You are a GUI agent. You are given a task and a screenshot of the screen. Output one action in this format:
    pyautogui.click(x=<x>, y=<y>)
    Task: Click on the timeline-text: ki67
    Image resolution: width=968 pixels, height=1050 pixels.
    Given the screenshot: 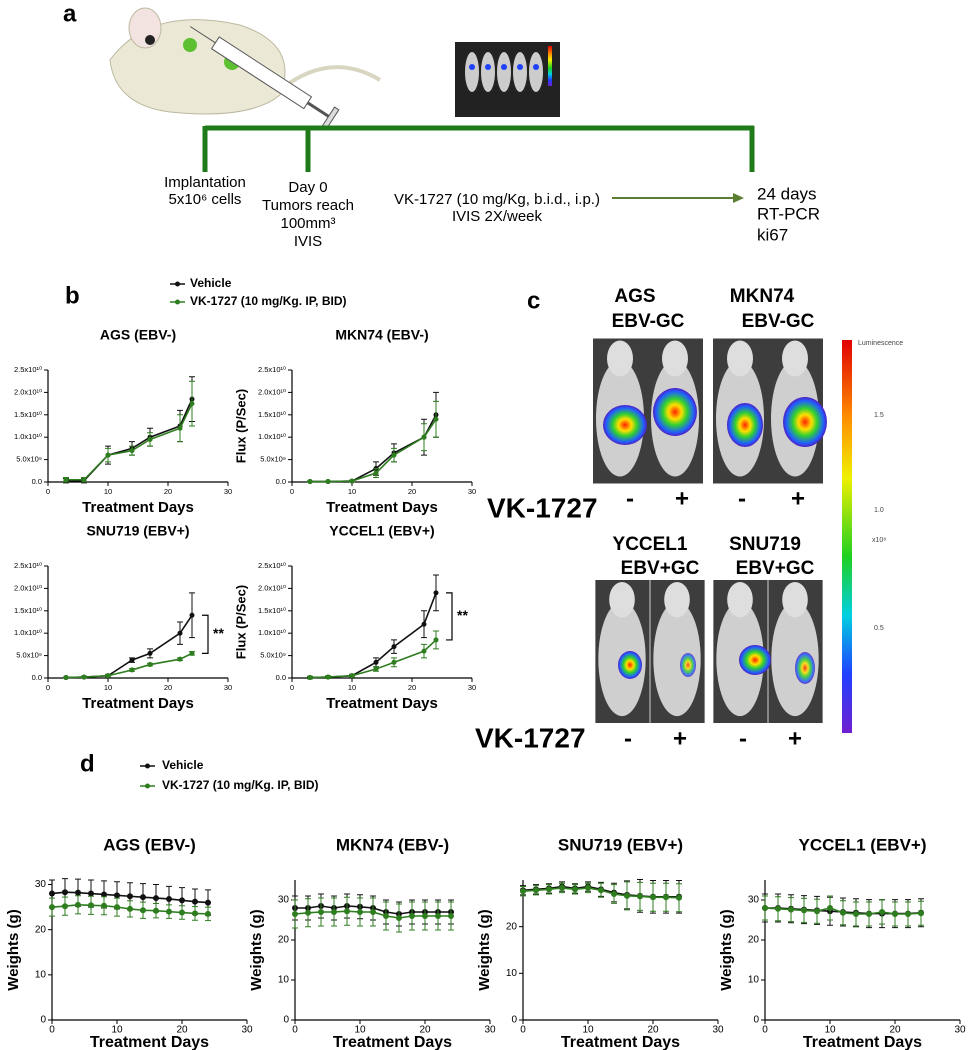 What is the action you would take?
    pyautogui.click(x=772, y=234)
    